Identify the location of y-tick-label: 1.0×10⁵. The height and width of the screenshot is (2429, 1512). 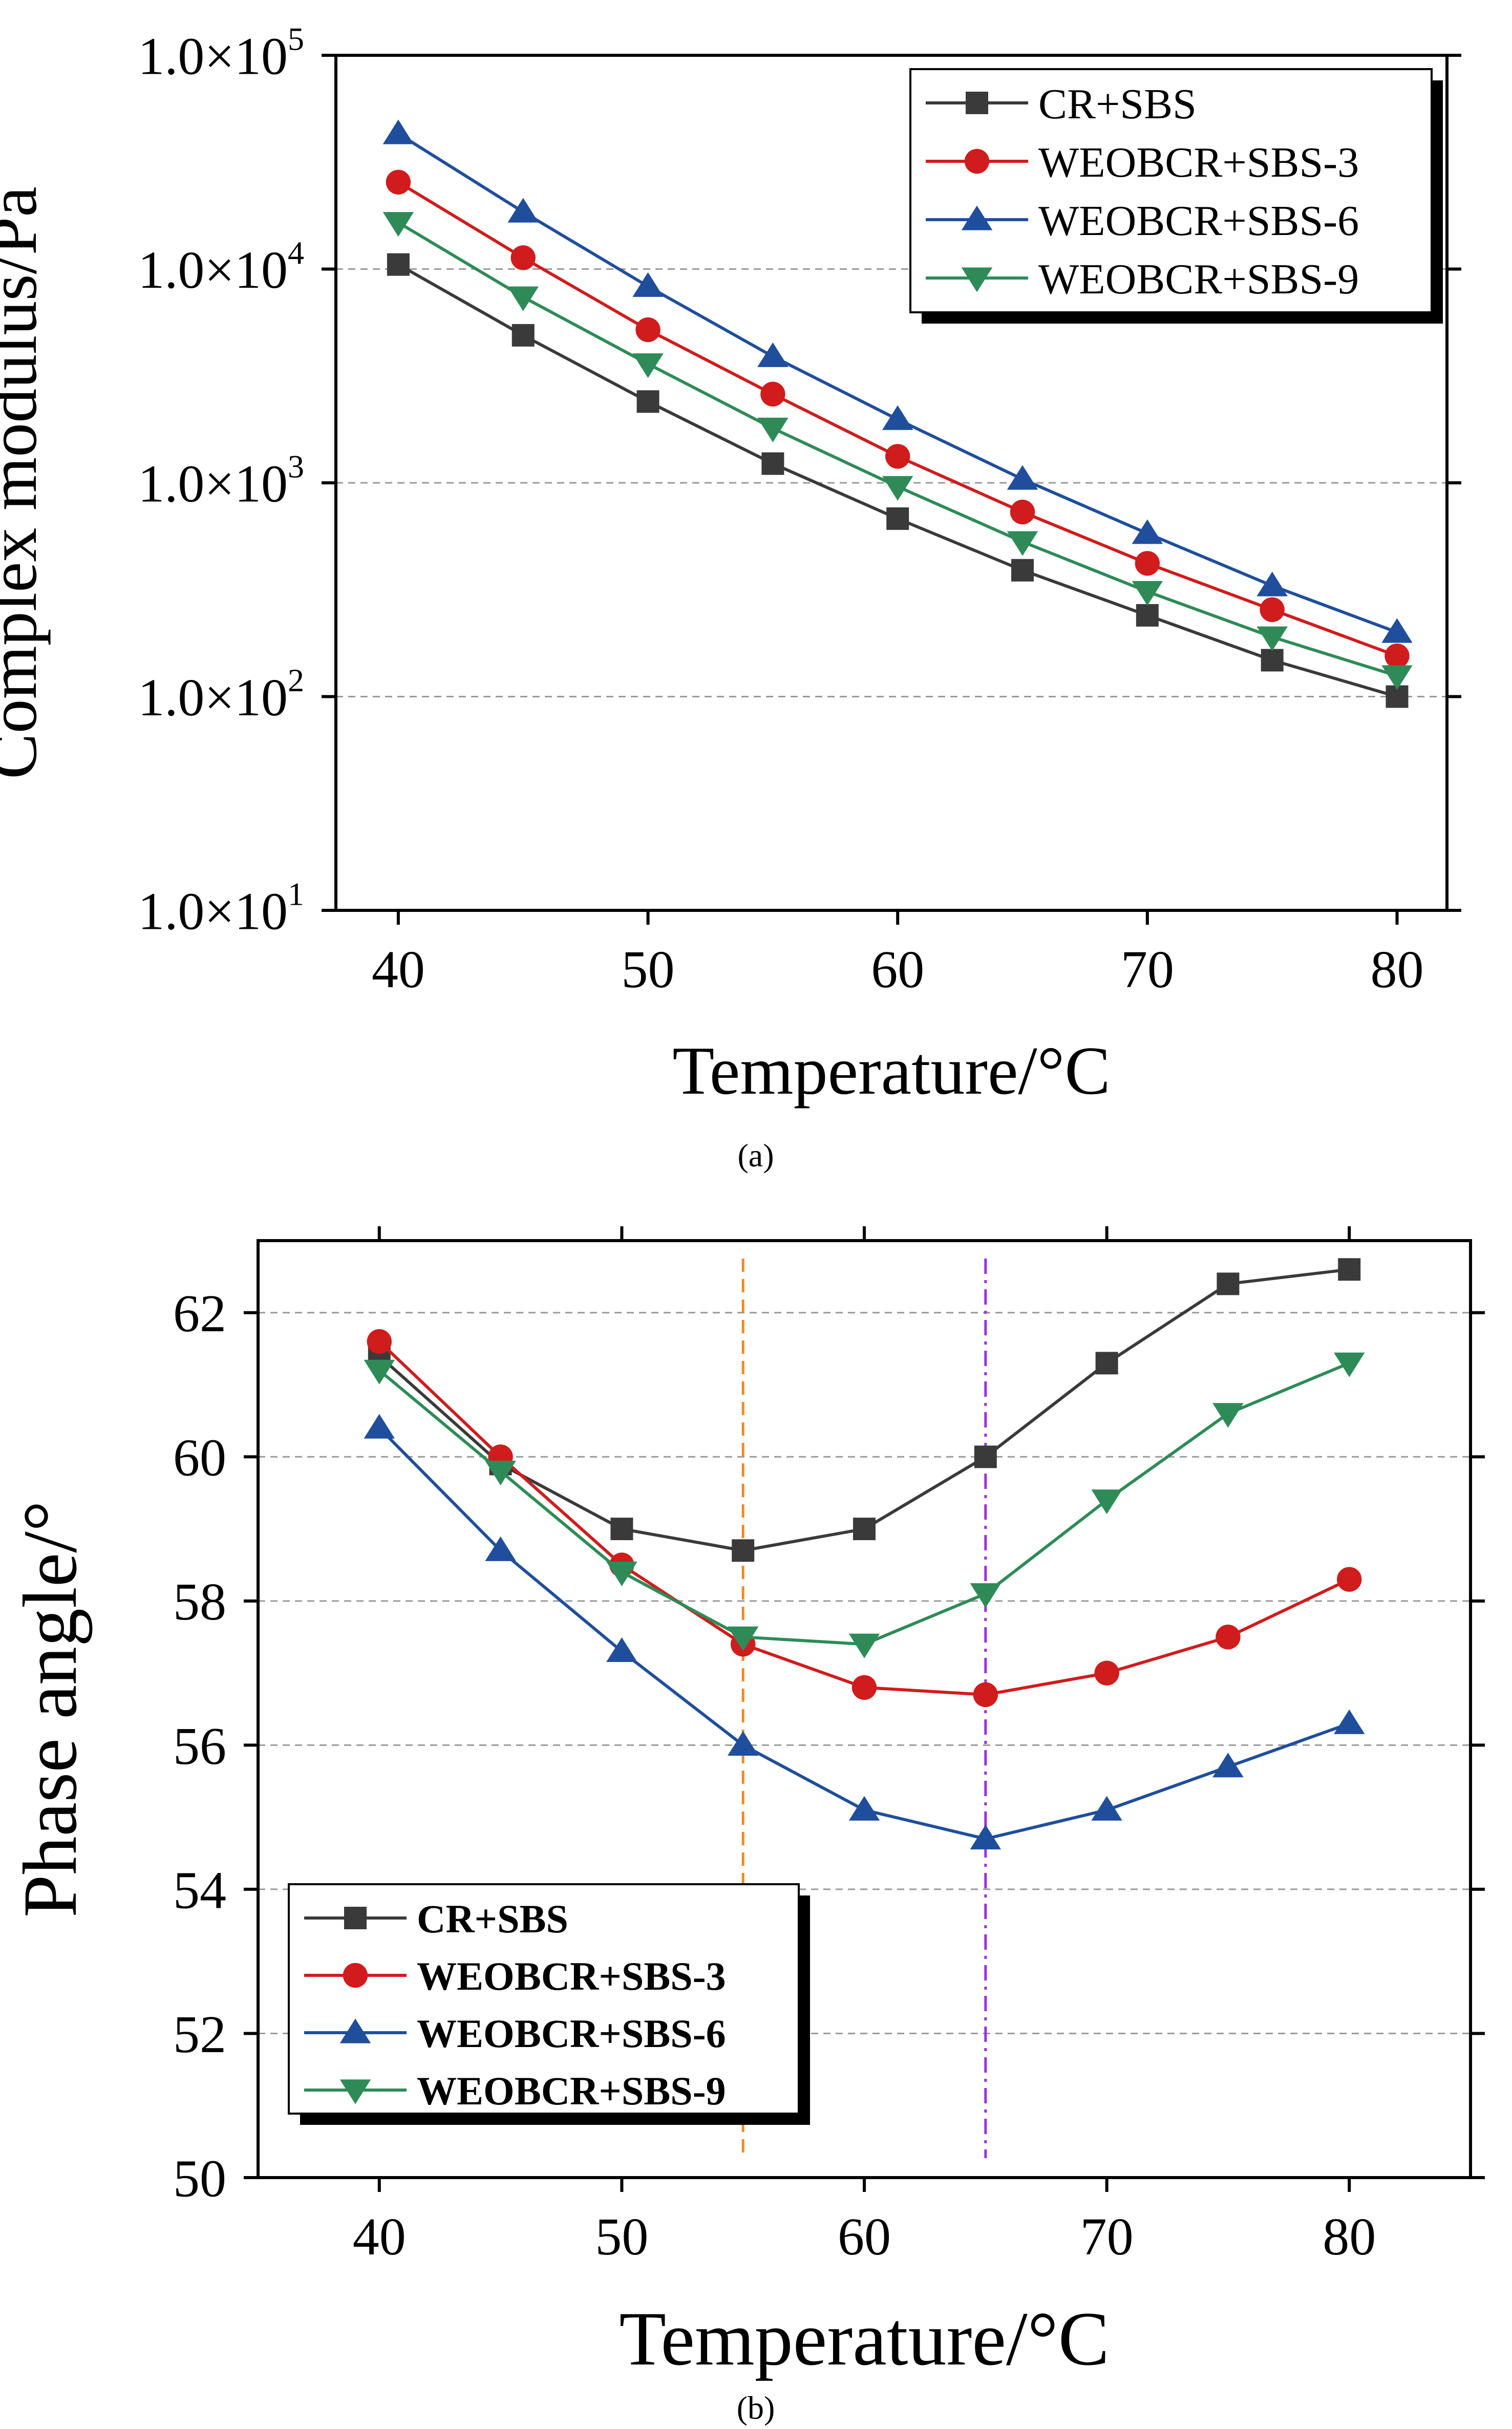
(221, 53).